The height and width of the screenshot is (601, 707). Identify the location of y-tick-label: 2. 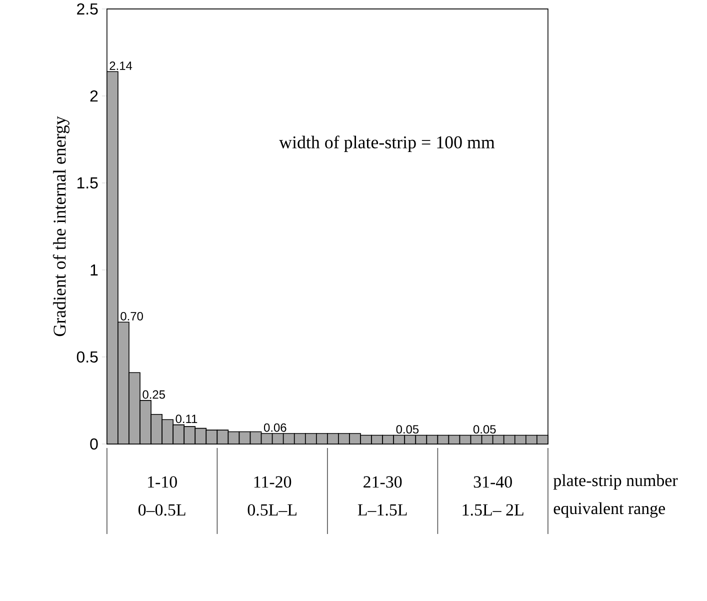
(94, 96).